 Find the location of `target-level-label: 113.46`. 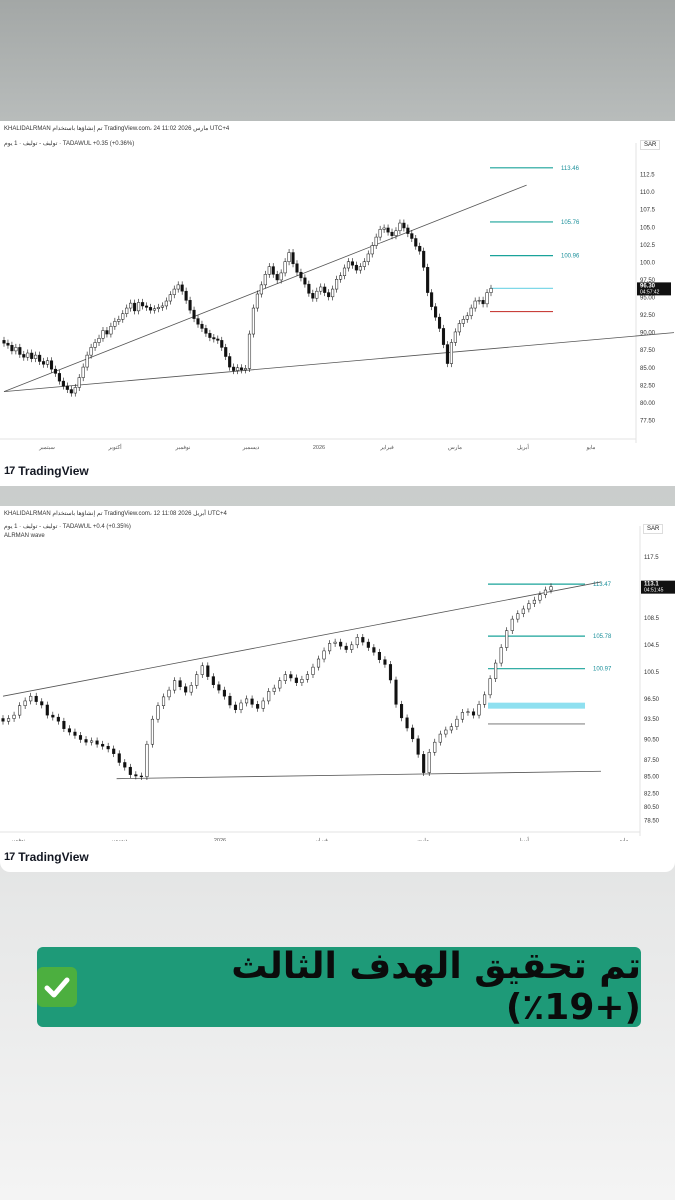

target-level-label: 113.46 is located at coordinates (570, 169).